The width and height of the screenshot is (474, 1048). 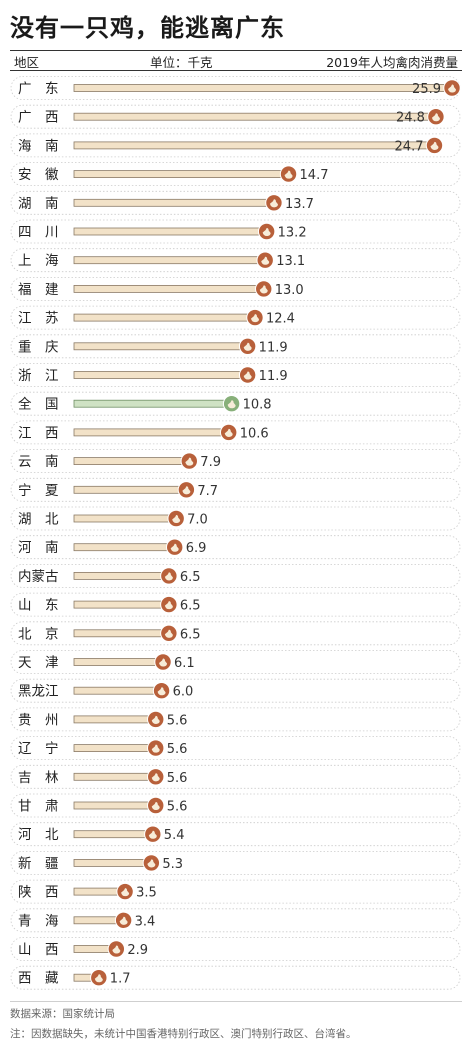 What do you see at coordinates (426, 89) in the screenshot?
I see `value-label: 25.9` at bounding box center [426, 89].